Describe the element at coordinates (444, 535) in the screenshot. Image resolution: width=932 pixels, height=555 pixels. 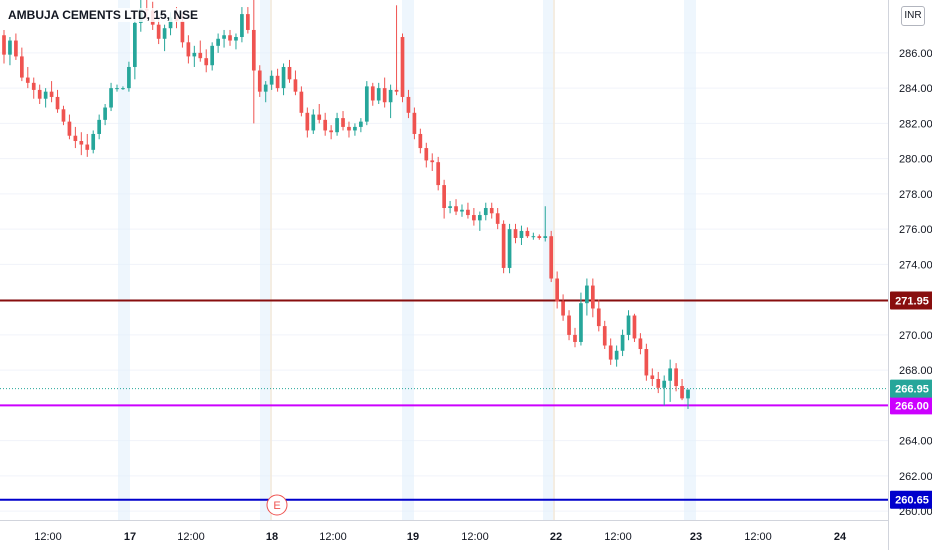
I see `time-axis` at that location.